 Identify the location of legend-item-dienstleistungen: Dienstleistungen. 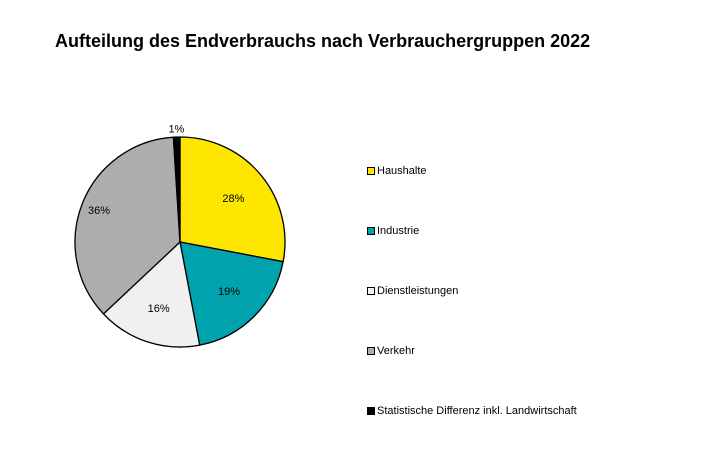
(412, 291).